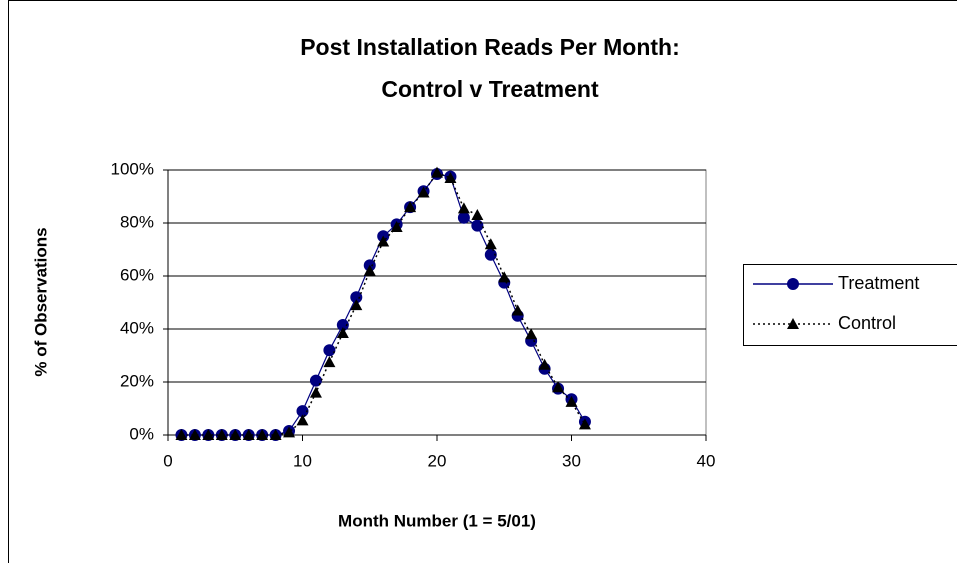  What do you see at coordinates (490, 47) in the screenshot?
I see `chart-title: Post Installation Reads Per Month:` at bounding box center [490, 47].